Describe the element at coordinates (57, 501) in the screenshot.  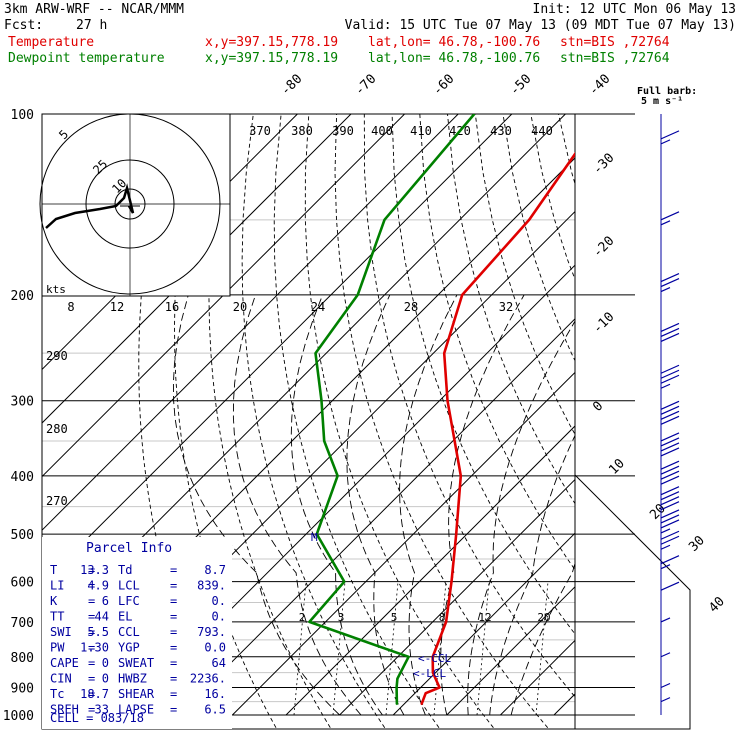
I see `theta-left-label: 270` at that location.